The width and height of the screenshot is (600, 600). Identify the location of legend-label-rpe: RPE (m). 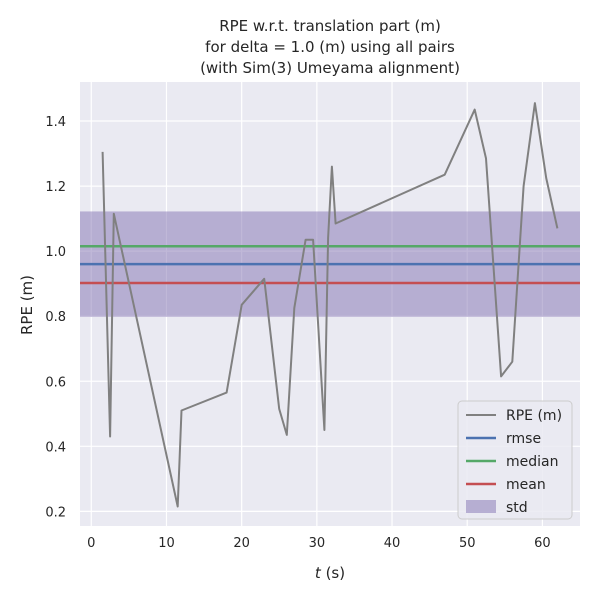
(534, 416).